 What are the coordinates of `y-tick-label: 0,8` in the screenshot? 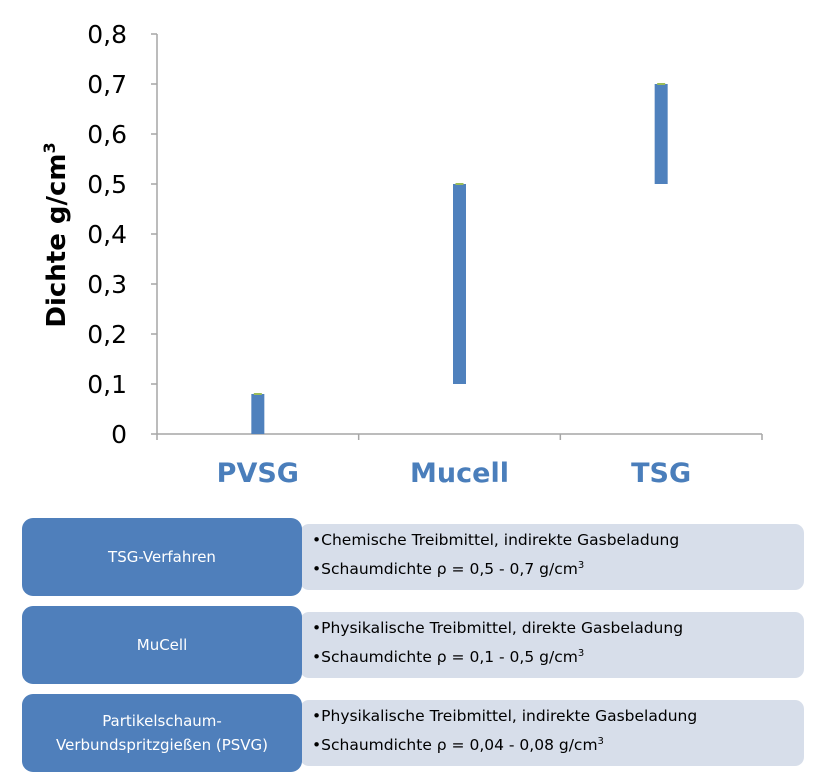 It's located at (107, 34).